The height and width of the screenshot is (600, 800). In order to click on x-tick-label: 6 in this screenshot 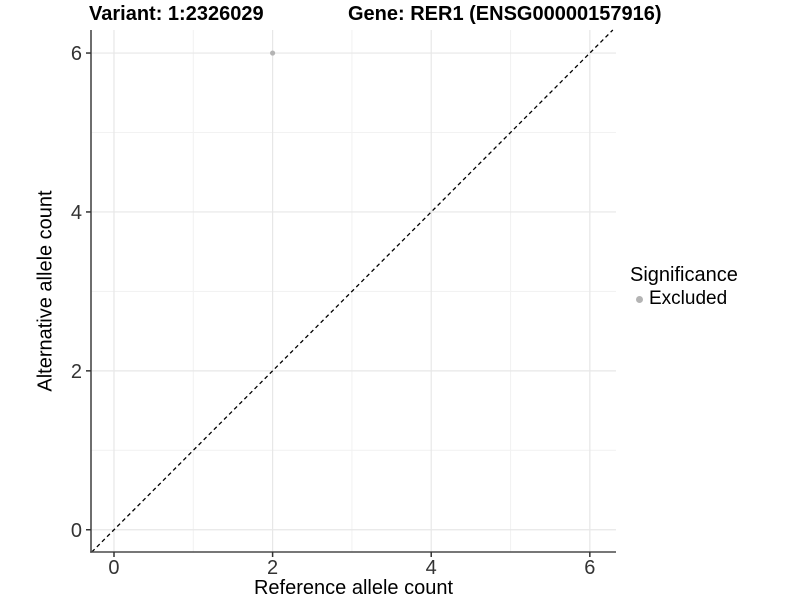, I will do `click(589, 568)`.